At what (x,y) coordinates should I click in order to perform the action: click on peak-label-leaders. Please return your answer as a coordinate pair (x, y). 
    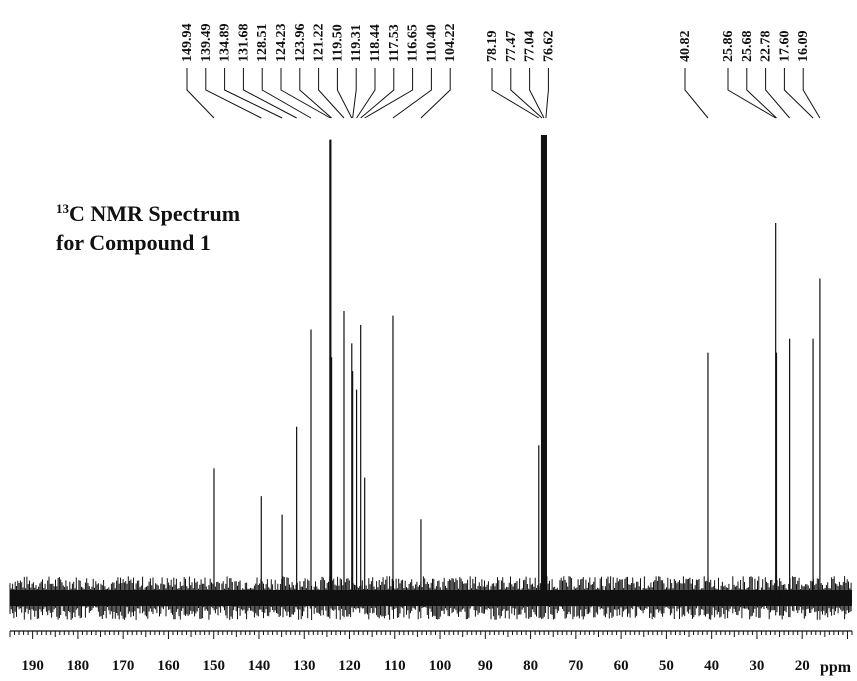
    Looking at the image, I should click on (503, 93).